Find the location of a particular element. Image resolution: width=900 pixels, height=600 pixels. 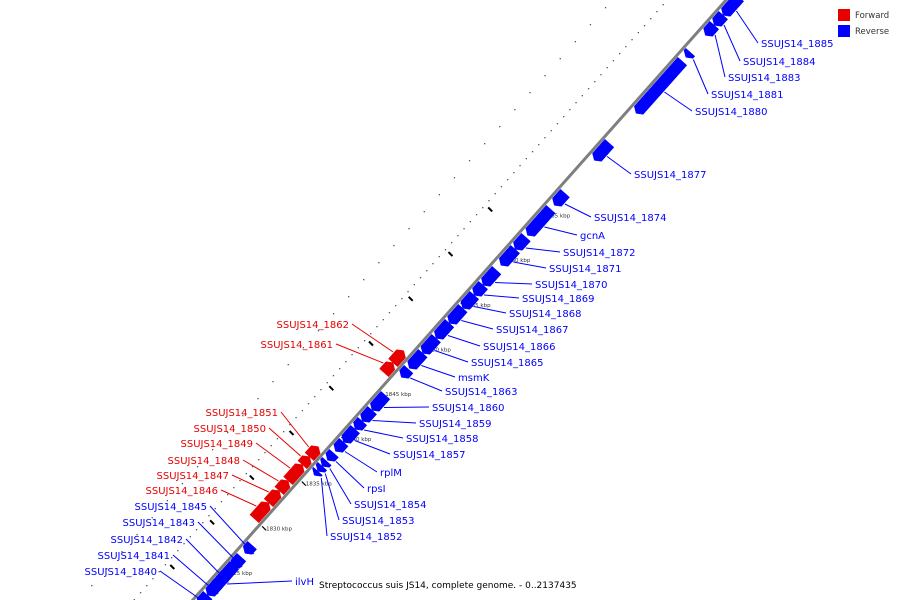

gene-label-ssujs14_1840: SSUJS14_1840 is located at coordinates (121, 572).